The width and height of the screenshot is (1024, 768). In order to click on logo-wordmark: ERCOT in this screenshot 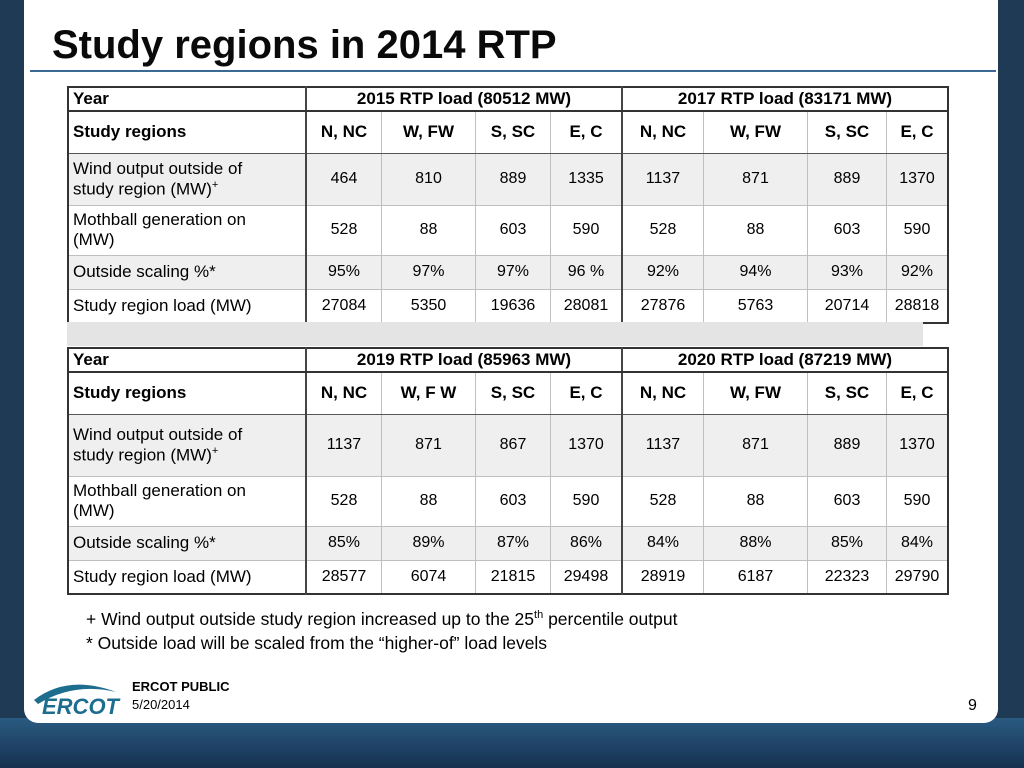, I will do `click(81, 706)`.